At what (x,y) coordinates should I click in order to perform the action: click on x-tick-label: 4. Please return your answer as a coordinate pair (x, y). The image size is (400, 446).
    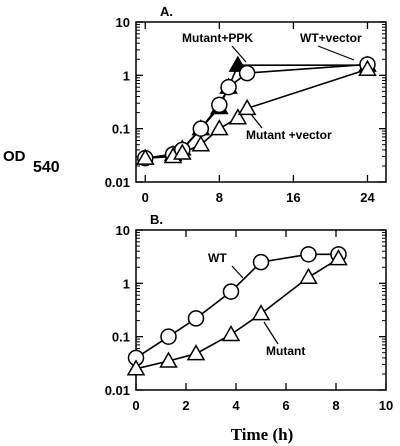
    Looking at the image, I should click on (236, 405).